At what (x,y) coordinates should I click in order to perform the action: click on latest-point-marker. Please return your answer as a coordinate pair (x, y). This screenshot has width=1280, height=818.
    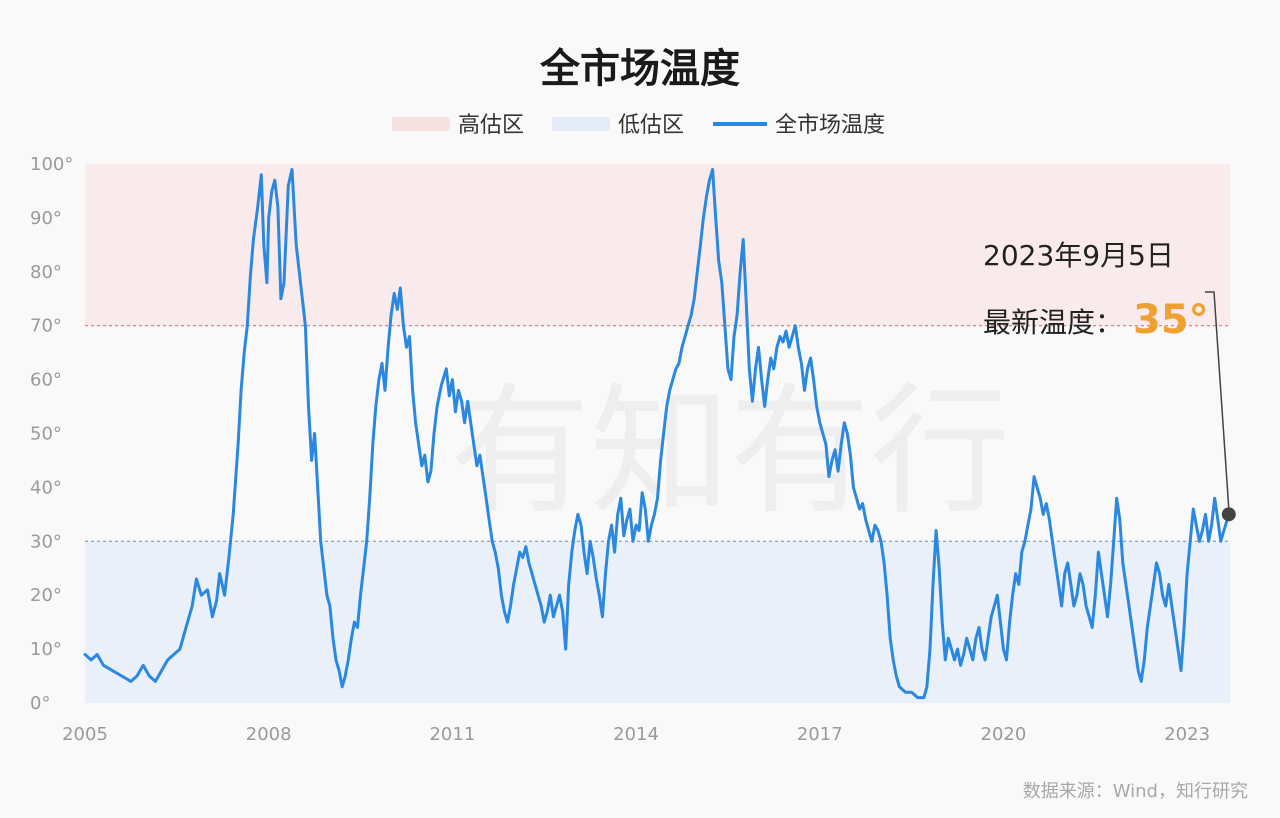
    Looking at the image, I should click on (1228, 514).